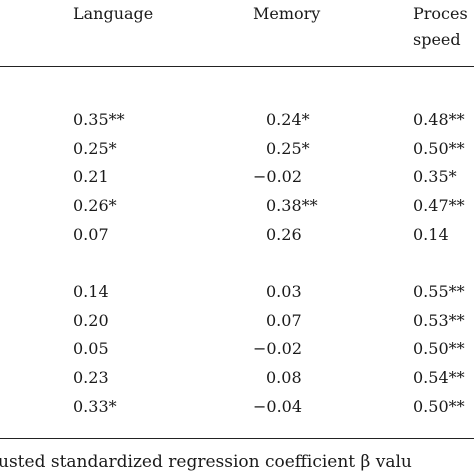  What do you see at coordinates (278, 406) in the screenshot?
I see `table-cell: −0.04` at bounding box center [278, 406].